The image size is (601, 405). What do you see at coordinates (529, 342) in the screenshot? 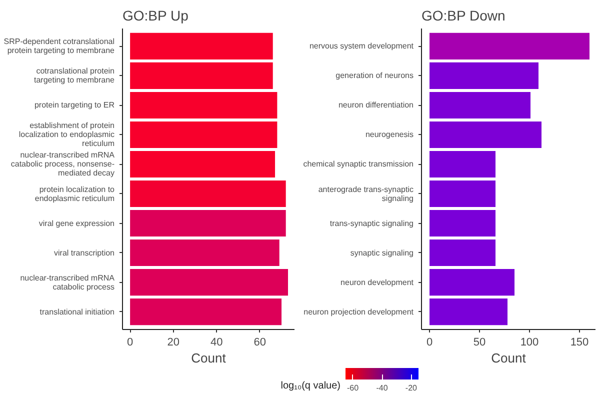
I see `x-tick-label: 100` at bounding box center [529, 342].